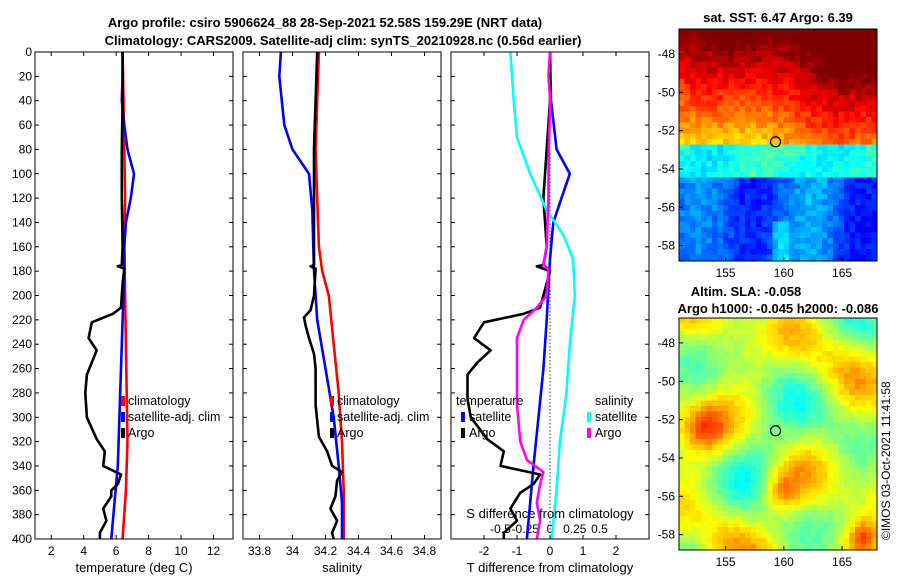  I want to click on y-tick-label: 60, so click(26, 125).